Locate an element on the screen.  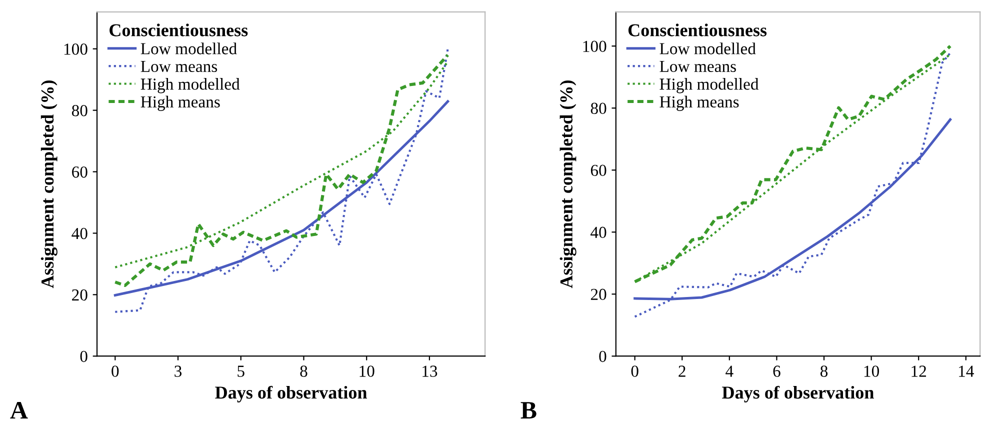
x-tick-label: 4 is located at coordinates (730, 371).